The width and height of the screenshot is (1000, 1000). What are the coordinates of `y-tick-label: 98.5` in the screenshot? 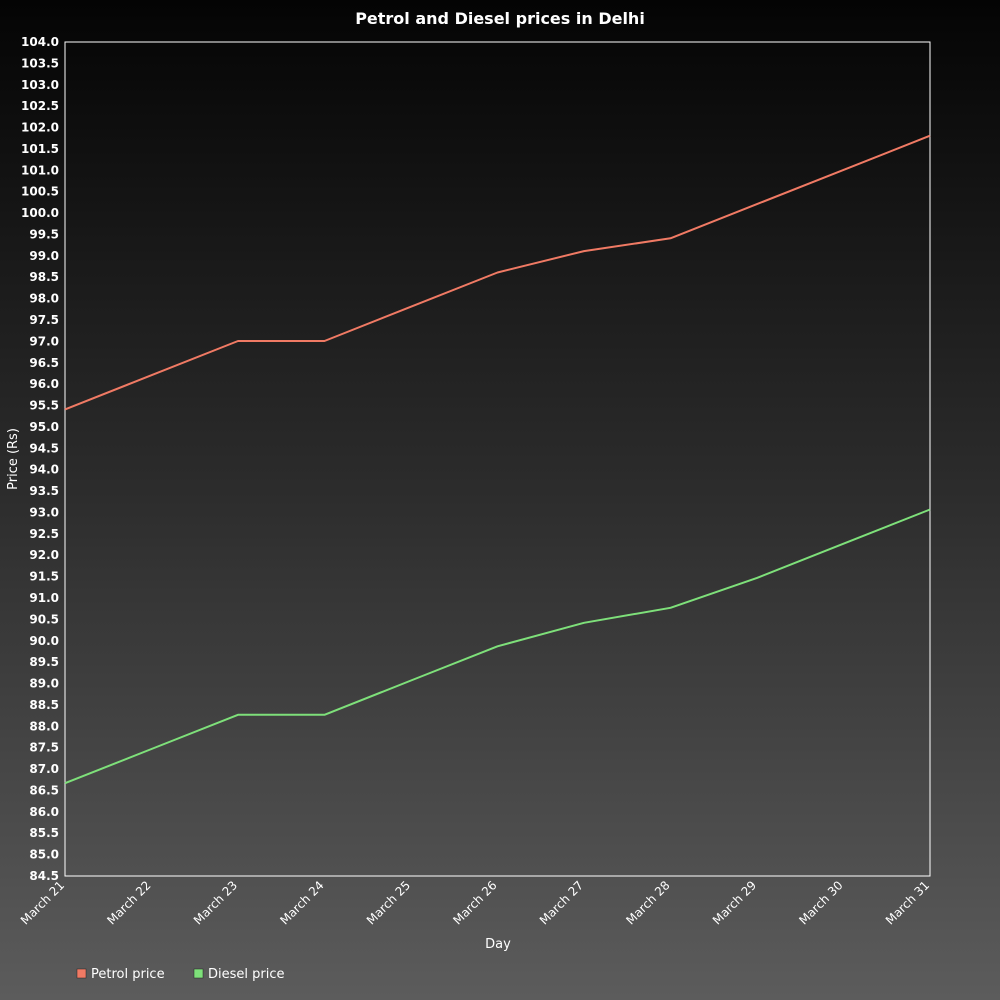 It's located at (44, 277).